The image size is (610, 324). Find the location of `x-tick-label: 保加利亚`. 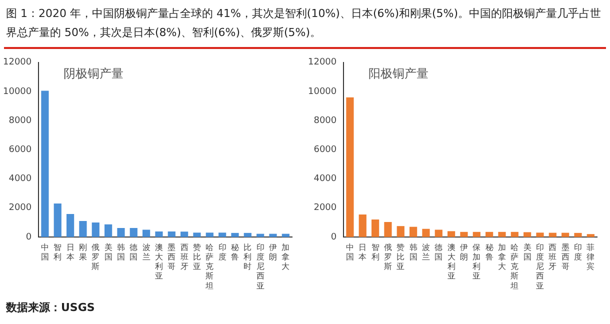

x-tick-label: 保加利亚 is located at coordinates (476, 261).